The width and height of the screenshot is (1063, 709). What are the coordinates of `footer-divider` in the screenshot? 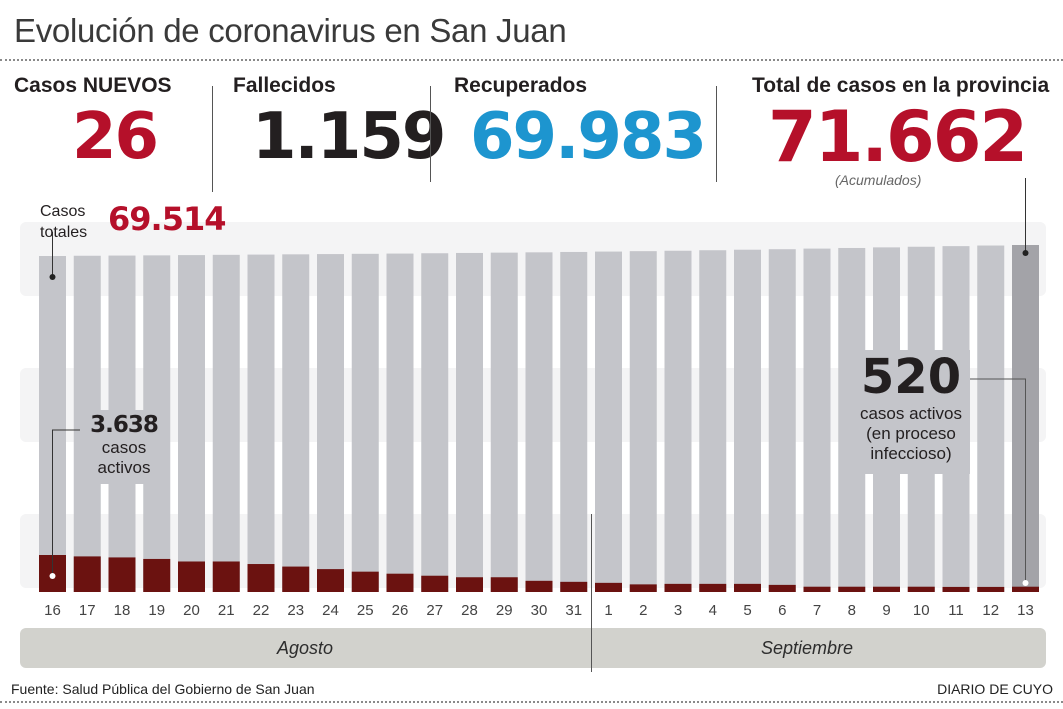 It's located at (531, 702).